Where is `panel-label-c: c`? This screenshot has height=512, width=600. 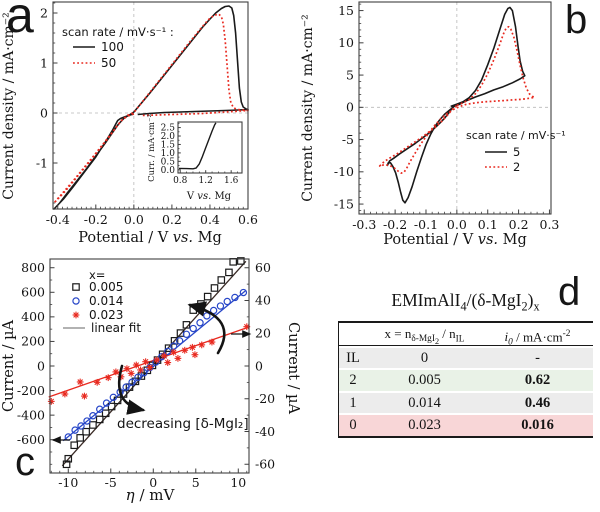 panel-label-c: c is located at coordinates (25, 462).